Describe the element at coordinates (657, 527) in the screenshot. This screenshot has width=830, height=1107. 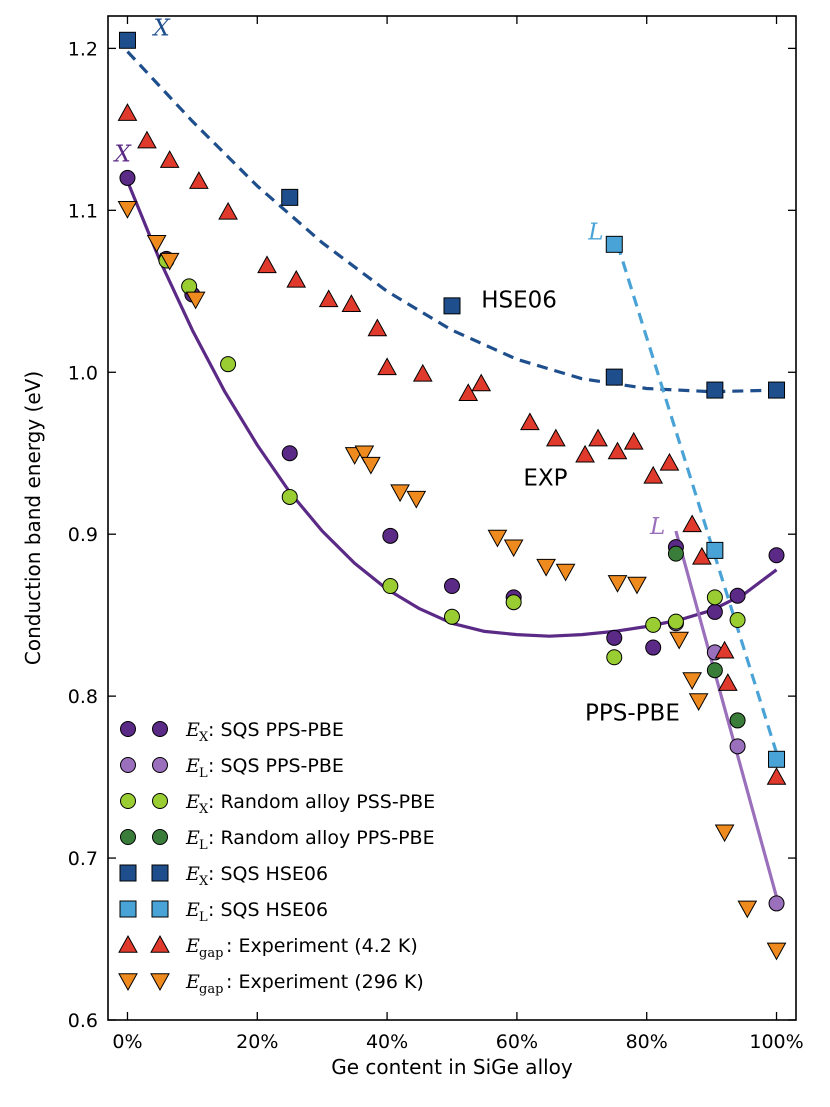
I see `l-pps-label: L` at that location.